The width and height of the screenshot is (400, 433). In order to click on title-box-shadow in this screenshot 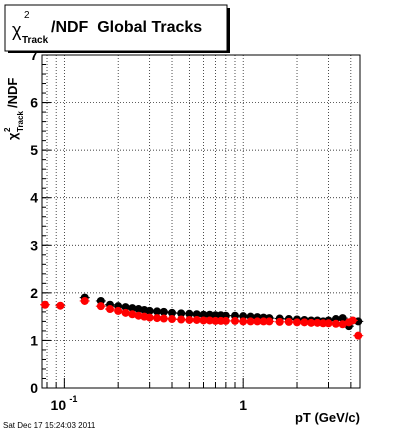, I will do `click(228, 30)`.